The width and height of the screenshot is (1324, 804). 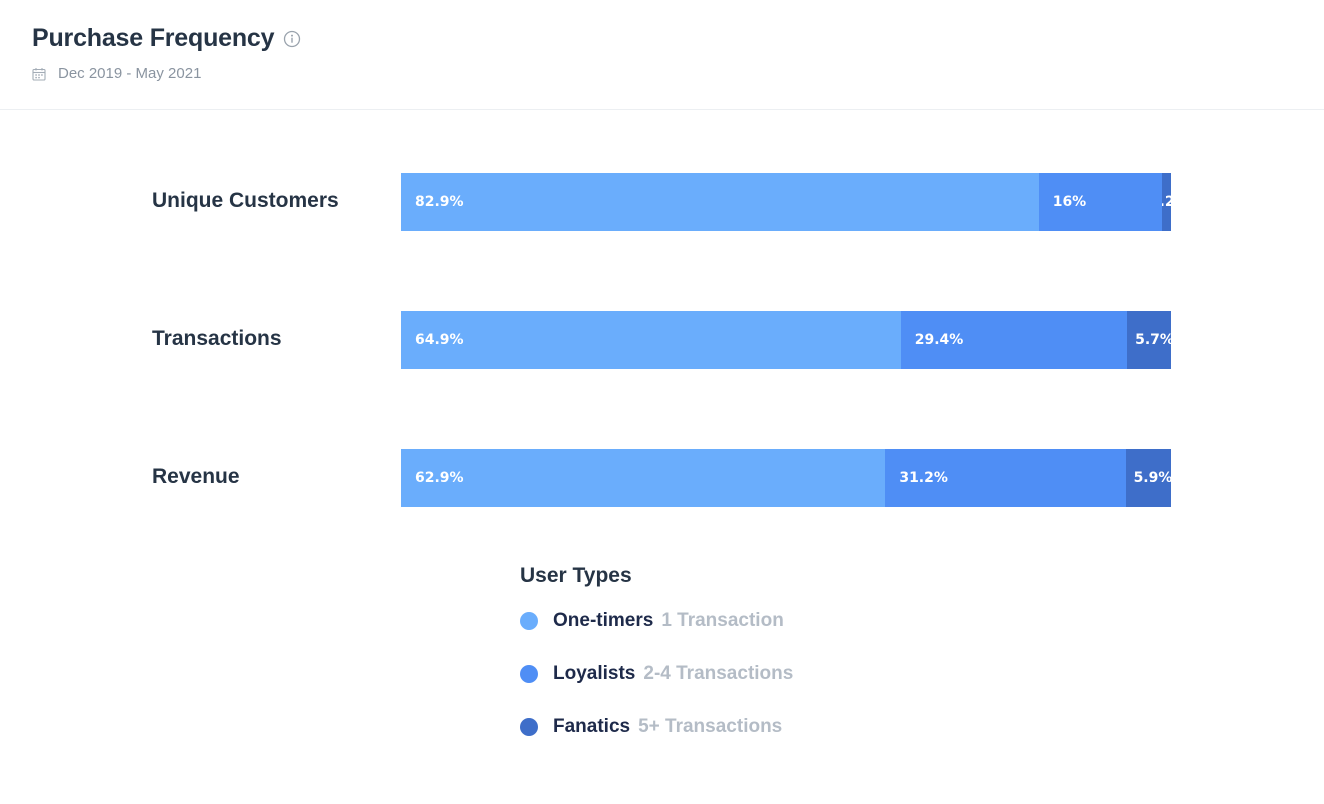 What do you see at coordinates (576, 575) in the screenshot?
I see `legend-title: User Types` at bounding box center [576, 575].